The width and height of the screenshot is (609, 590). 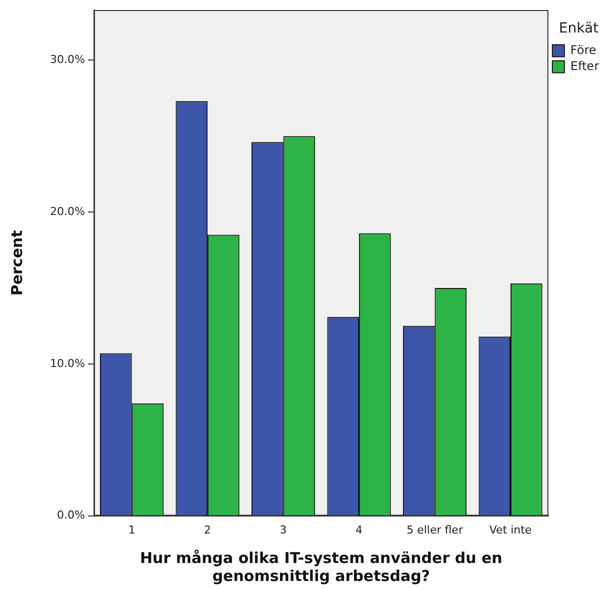 I want to click on legend-label: Efter, so click(x=585, y=65).